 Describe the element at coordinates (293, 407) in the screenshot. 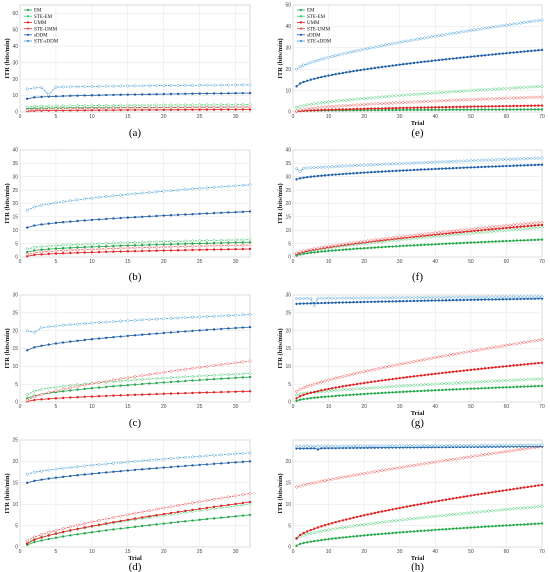

I see `x-tick-label: 0` at that location.